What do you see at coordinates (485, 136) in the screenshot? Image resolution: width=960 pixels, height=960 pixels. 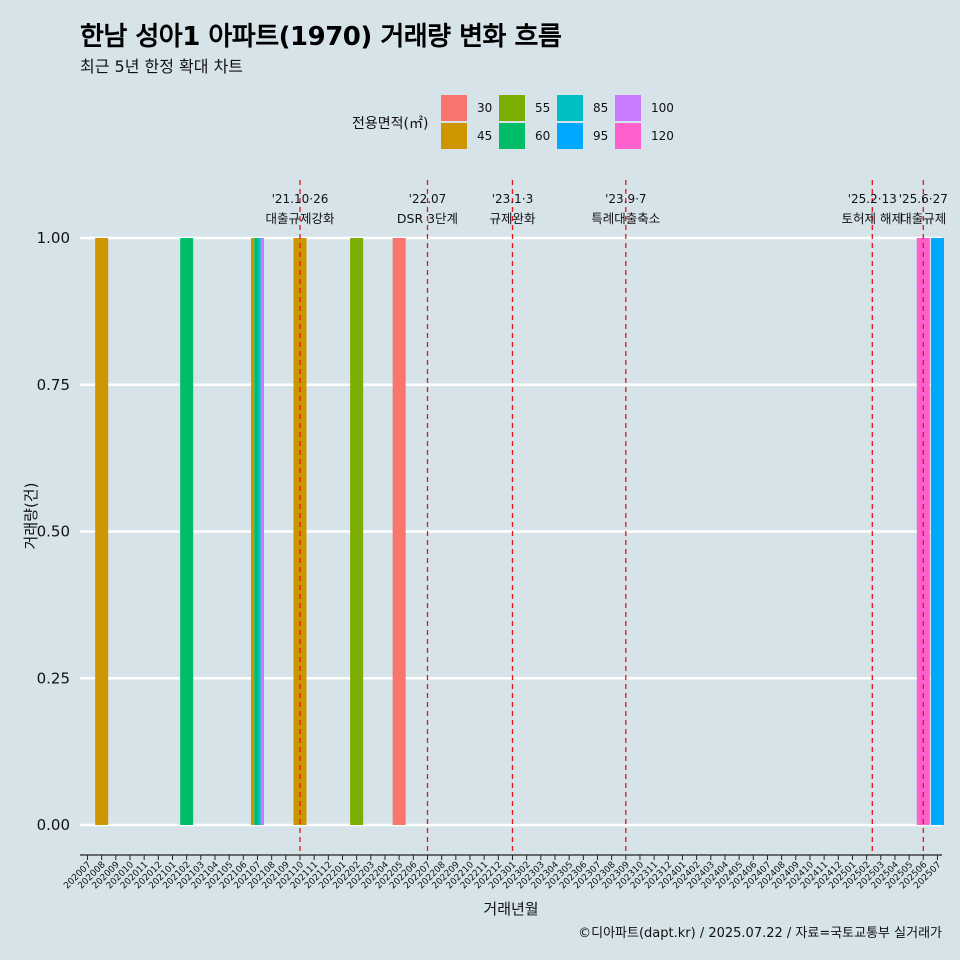 I see `legend-label: 45` at bounding box center [485, 136].